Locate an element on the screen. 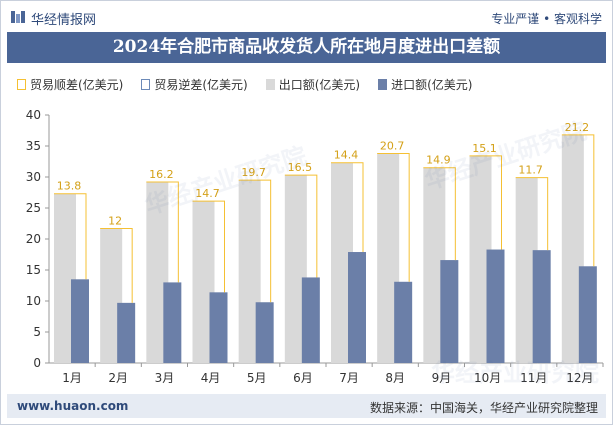  surplus-data-label: 19.7 is located at coordinates (253, 172).